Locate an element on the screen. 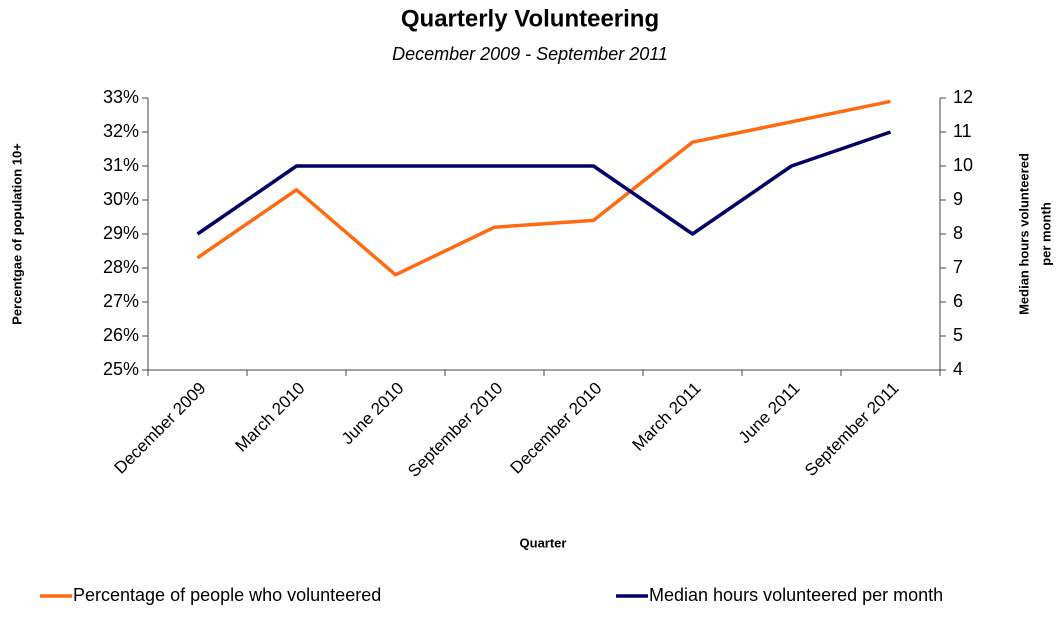 Image resolution: width=1059 pixels, height=631 pixels. y2-tick-label: 12 is located at coordinates (963, 97).